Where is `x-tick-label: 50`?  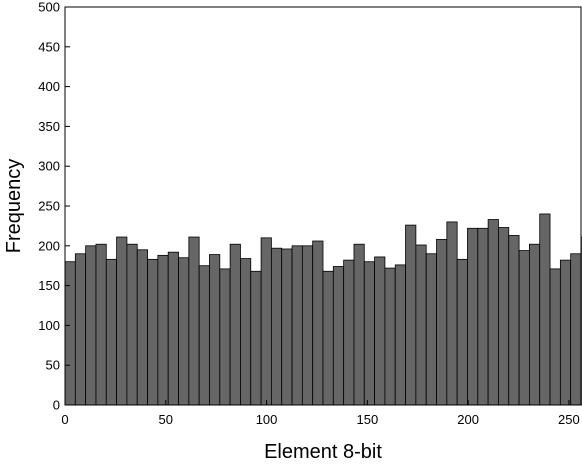
x-tick-label: 50 is located at coordinates (166, 419).